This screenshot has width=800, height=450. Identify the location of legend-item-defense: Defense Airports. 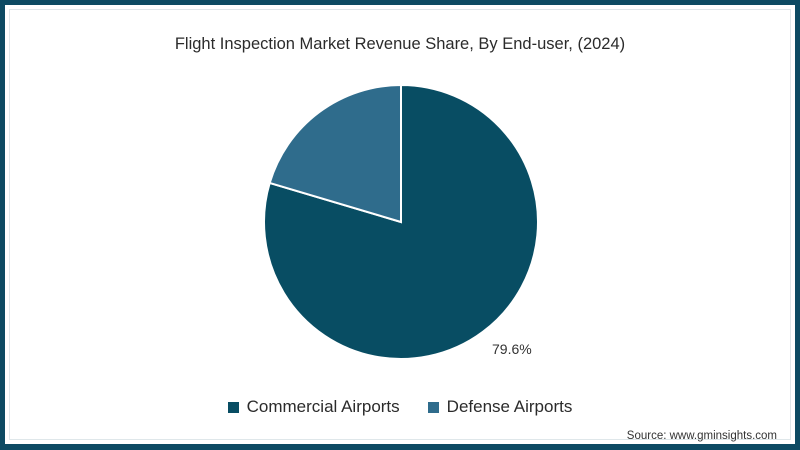
(500, 407).